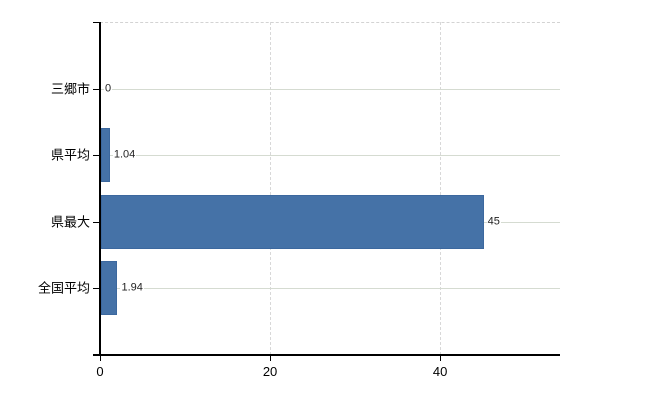 The image size is (650, 400). Describe the element at coordinates (70, 222) in the screenshot. I see `category-label: 県最大` at that location.